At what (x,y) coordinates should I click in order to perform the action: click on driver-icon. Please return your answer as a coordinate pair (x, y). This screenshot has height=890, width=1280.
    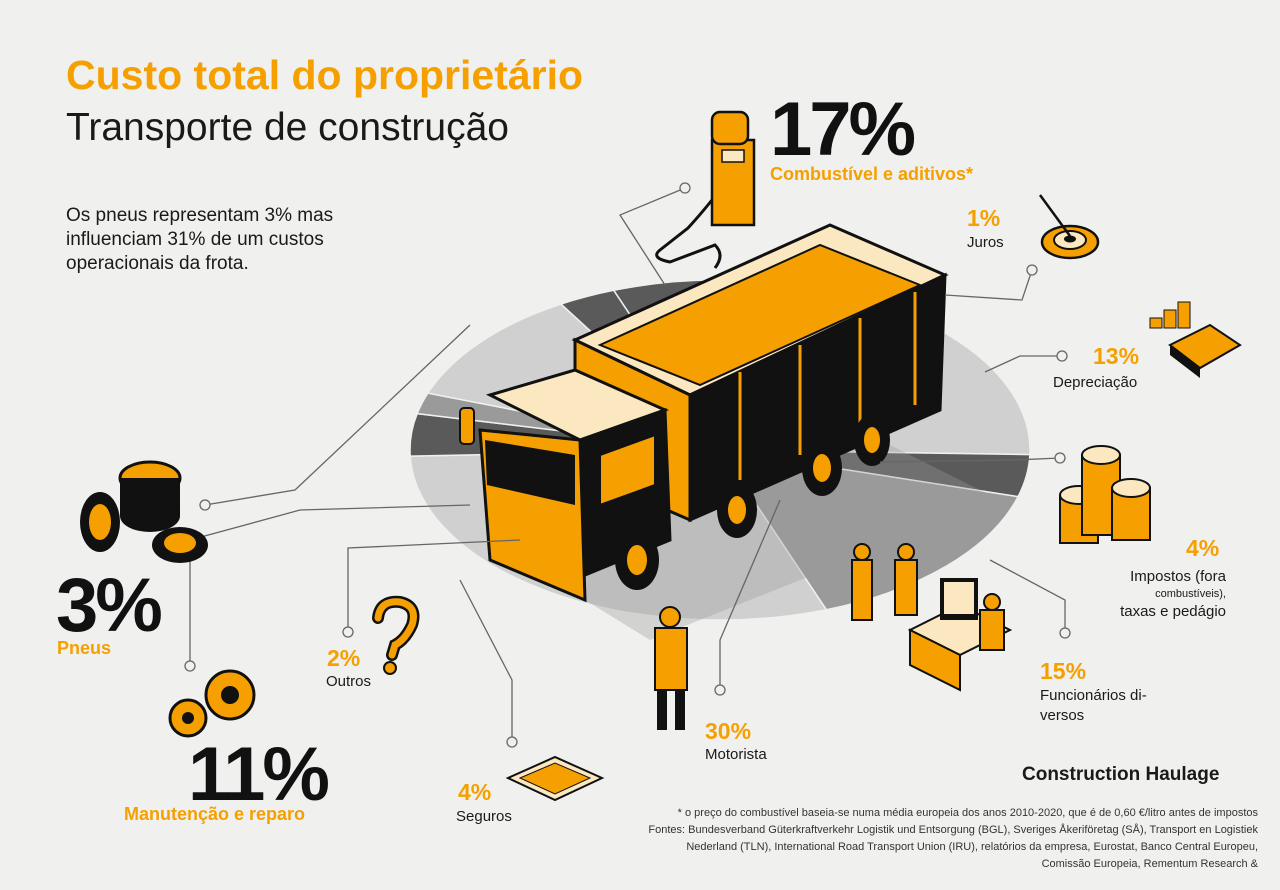
    Looking at the image, I should click on (671, 668).